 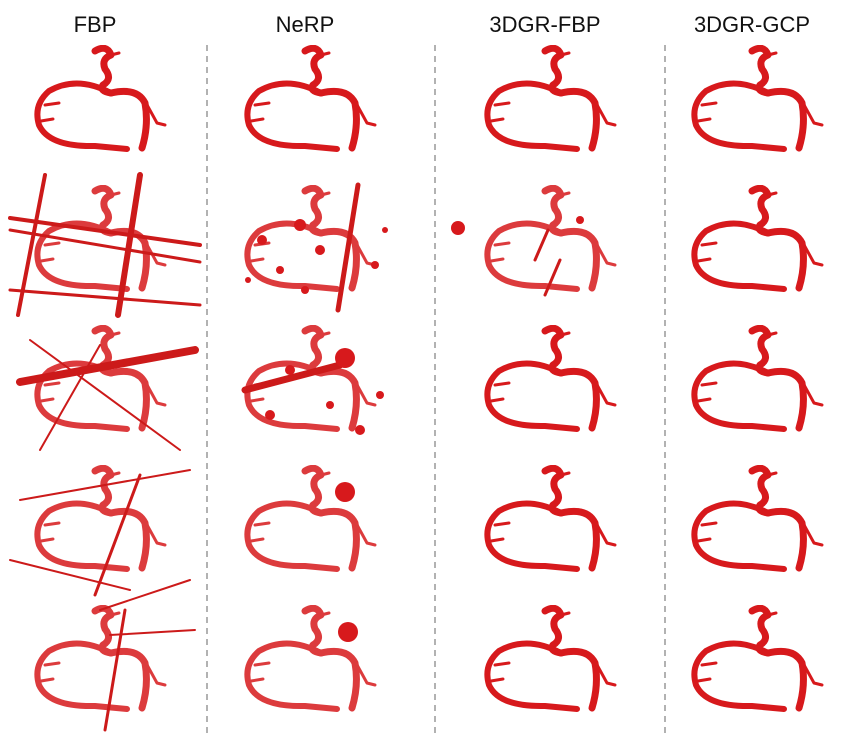 I want to click on column-header: NeRP, so click(x=305, y=24).